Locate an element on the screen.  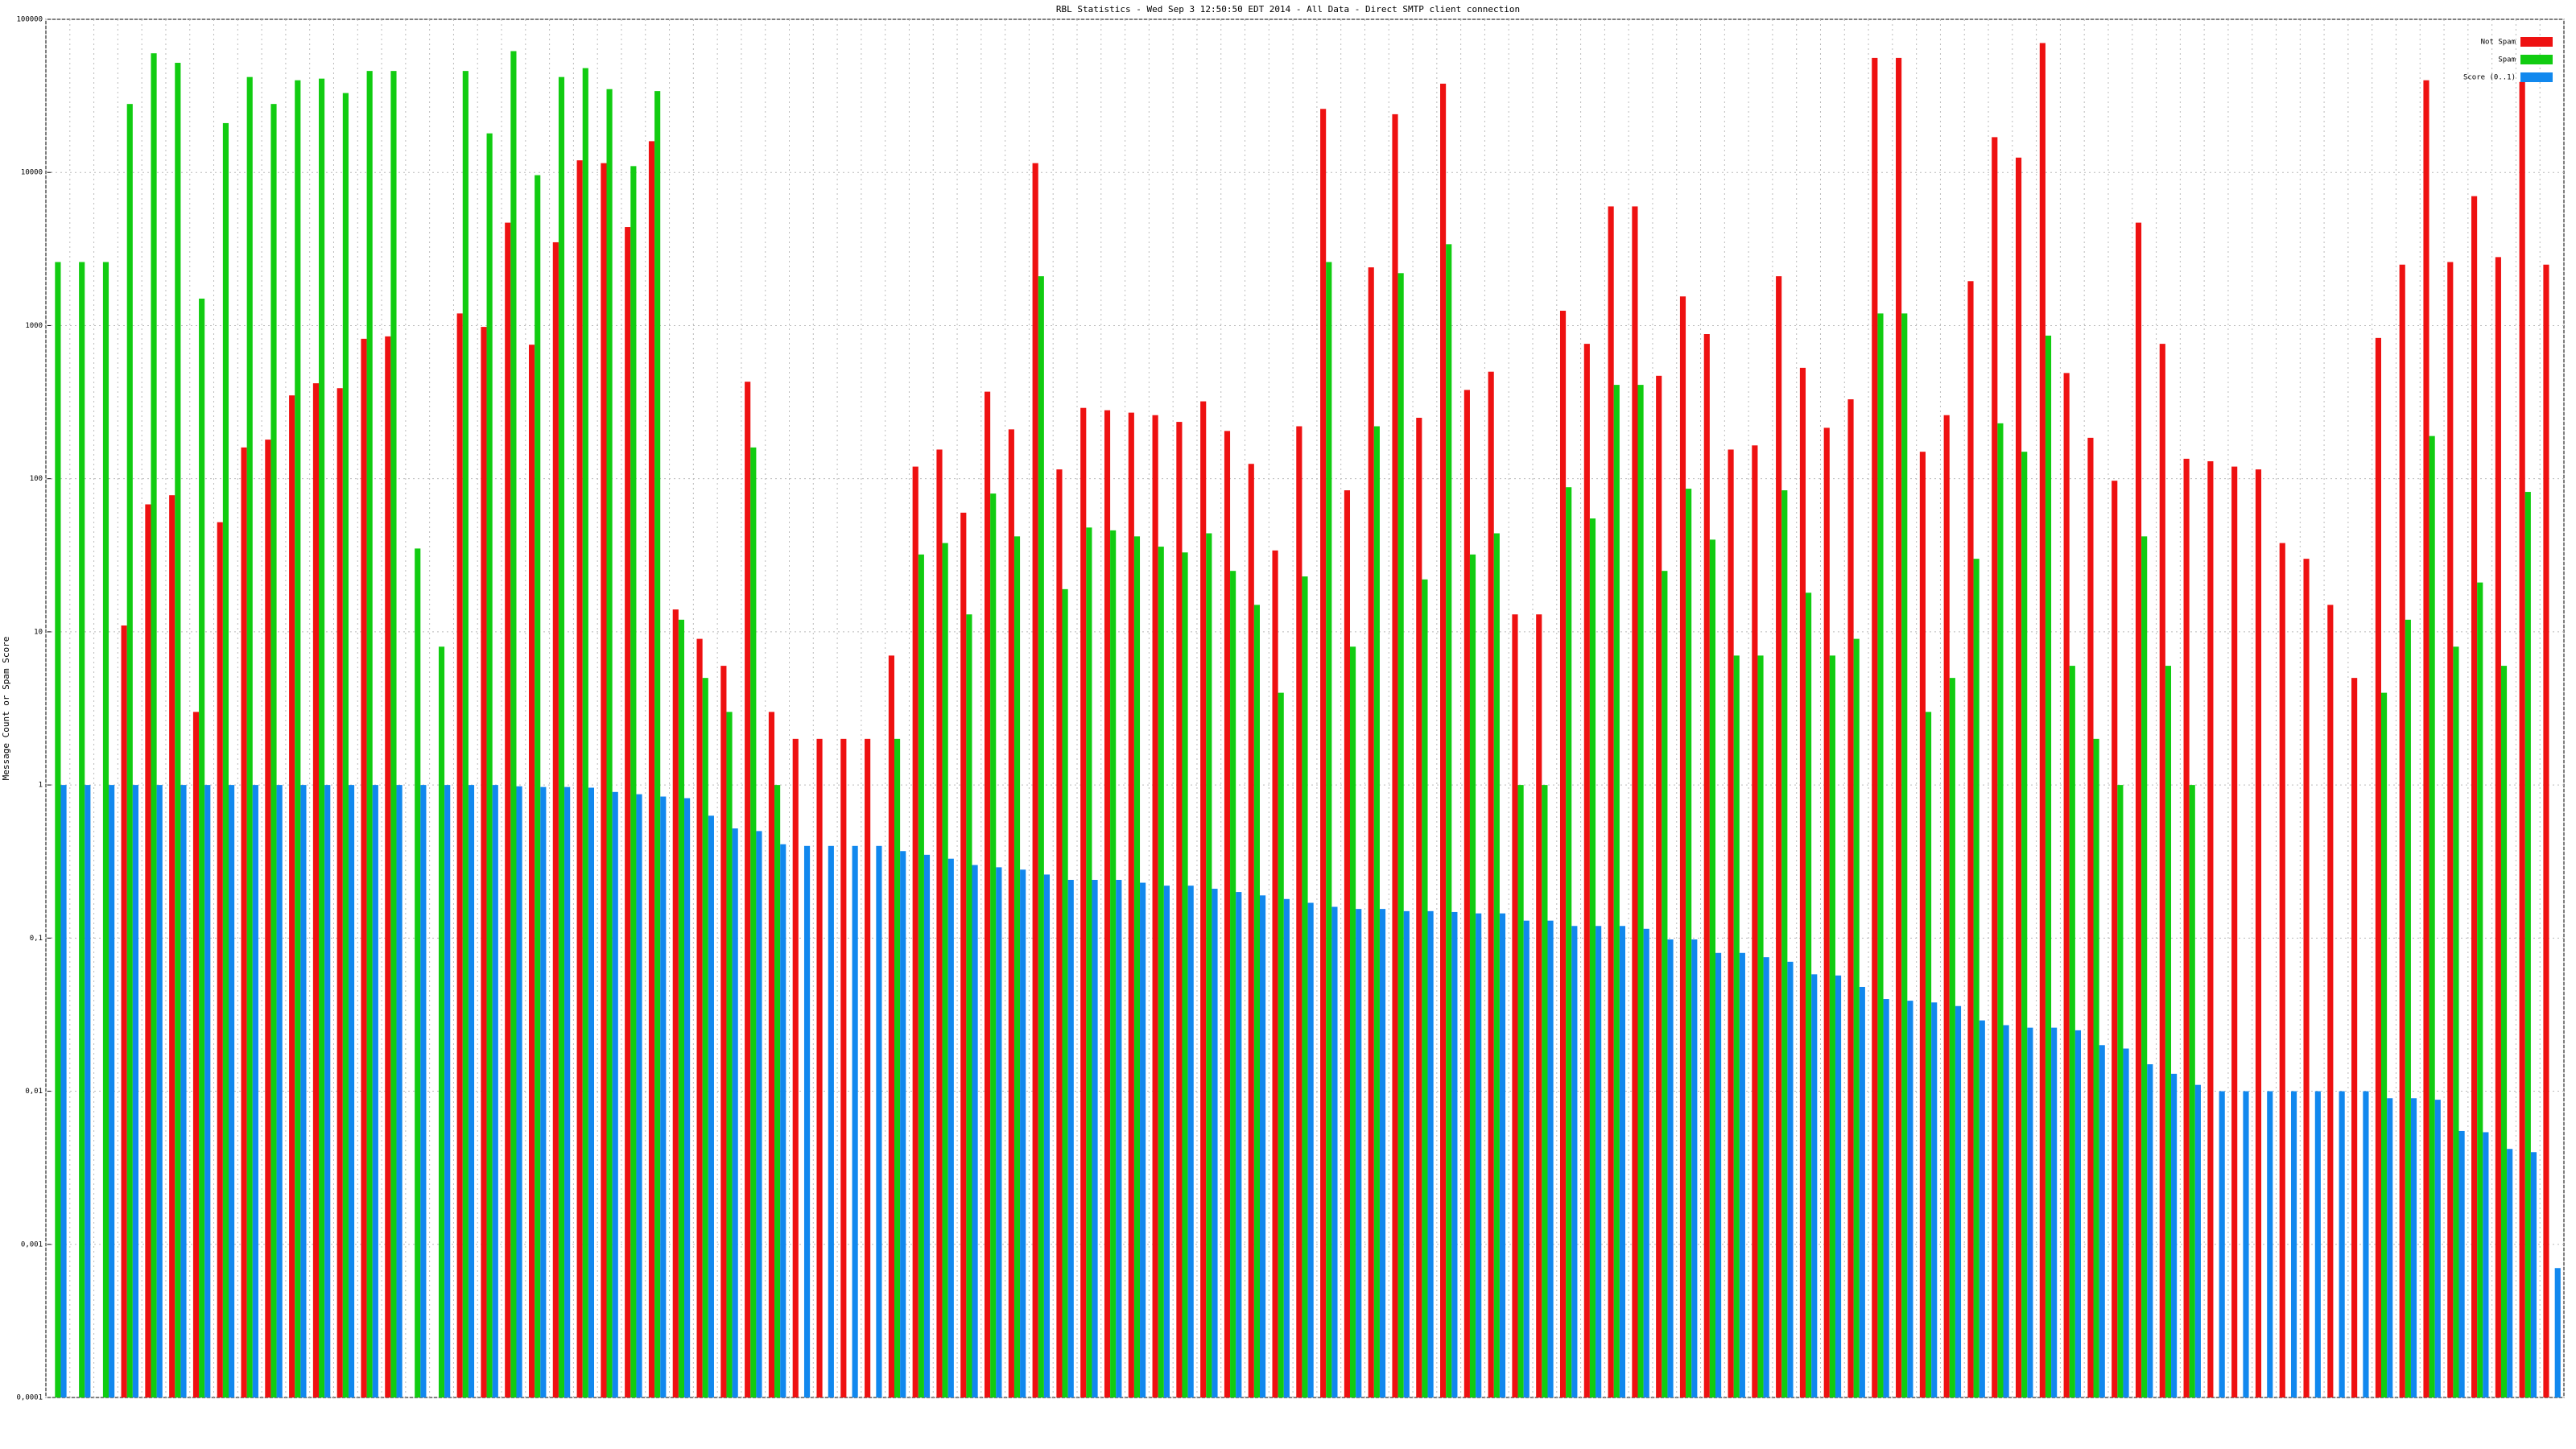
y-tick-label: 1000 is located at coordinates (34, 326).